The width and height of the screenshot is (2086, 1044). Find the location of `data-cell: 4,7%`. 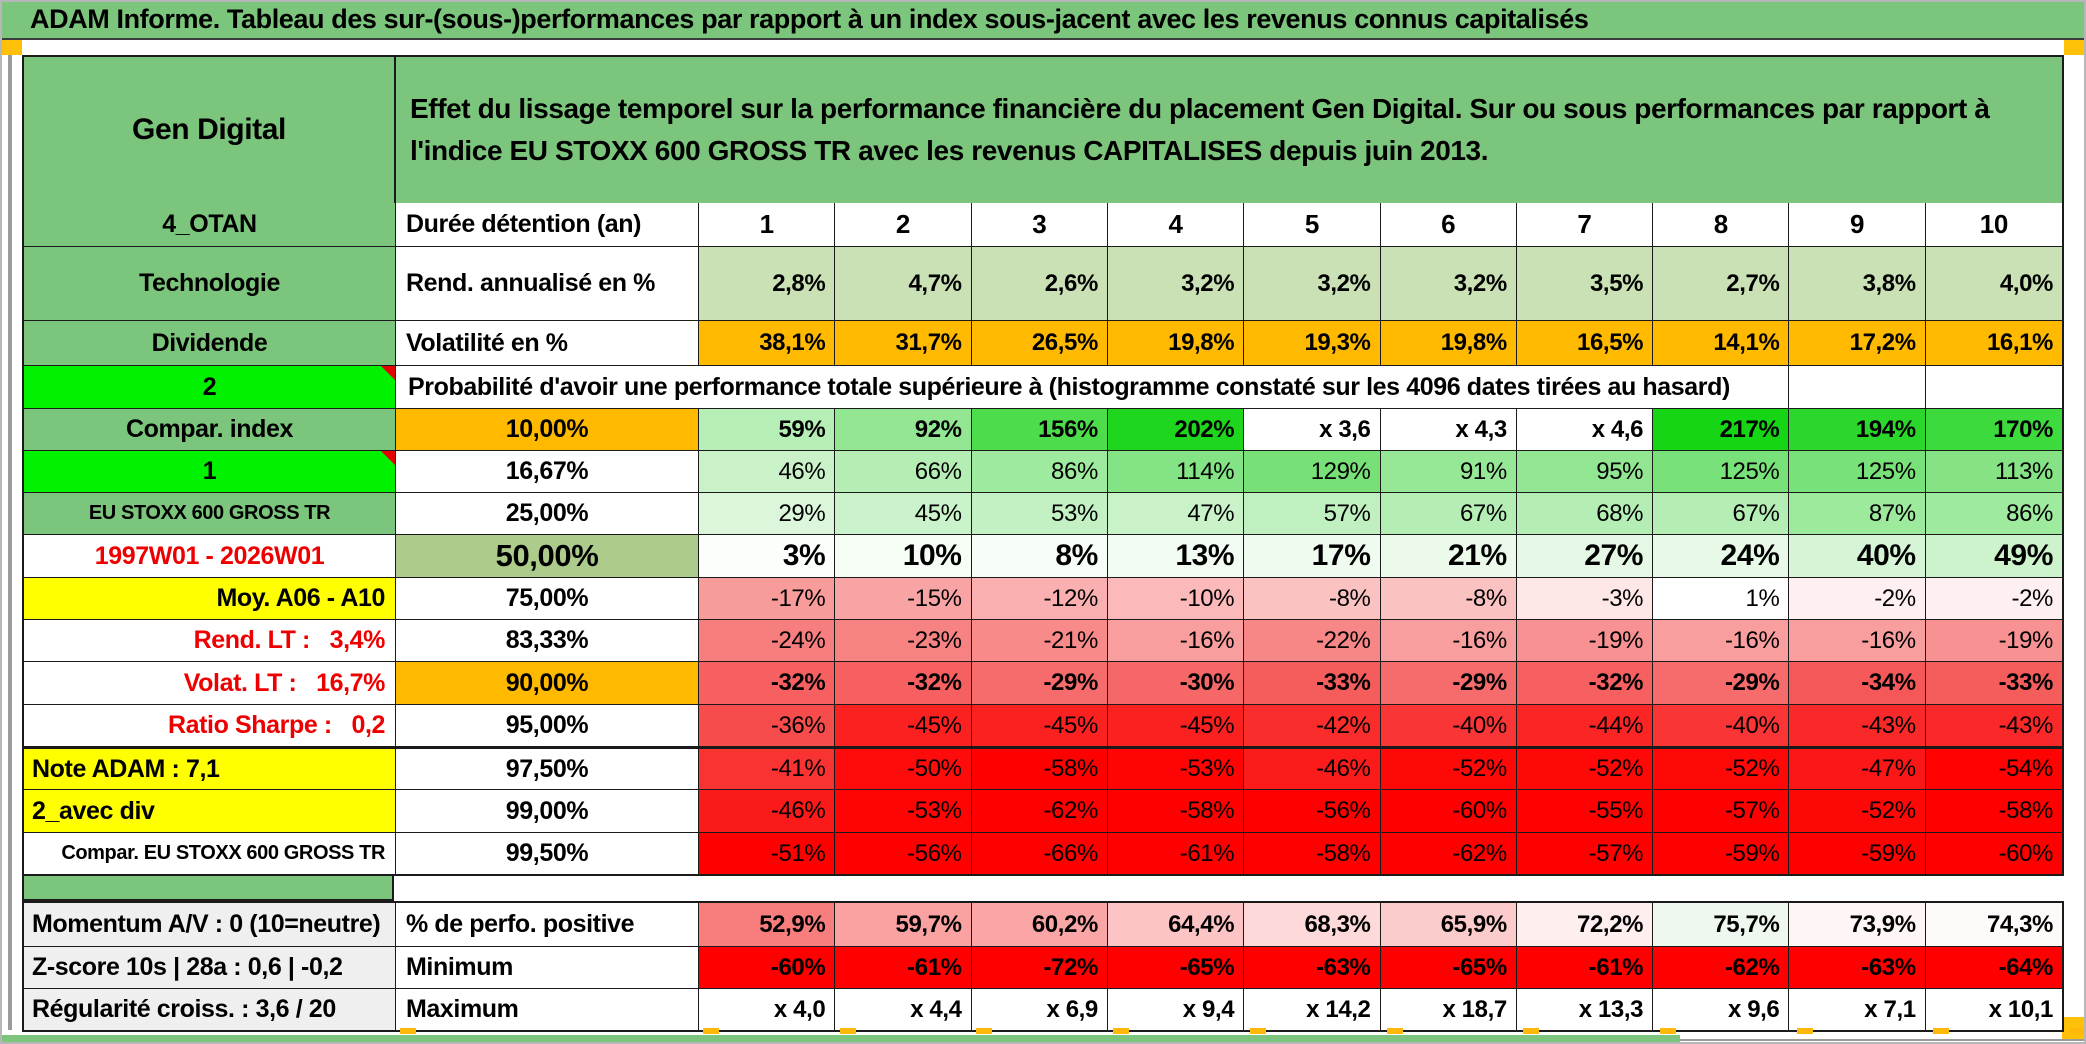

data-cell: 4,7% is located at coordinates (903, 283).